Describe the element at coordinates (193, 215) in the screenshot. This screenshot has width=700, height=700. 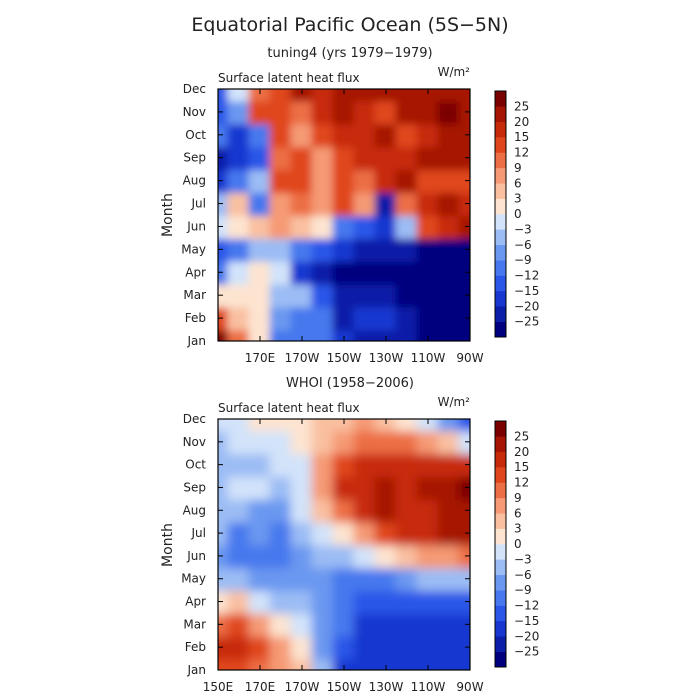
I see `y-tick-labels: Jan Feb Mar Apr May Jun Jul Aug Sep Oct Nov Dec` at that location.